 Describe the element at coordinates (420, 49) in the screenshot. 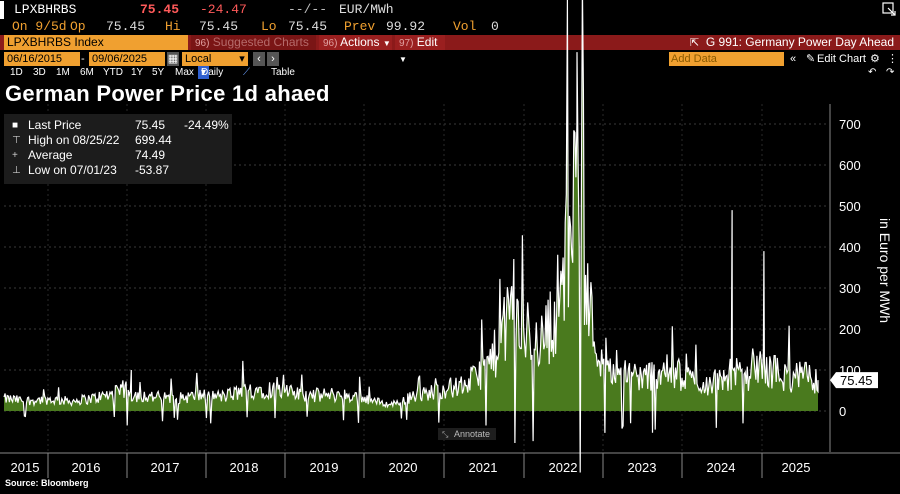

I see `edit-button: 97) Edit ▼` at that location.